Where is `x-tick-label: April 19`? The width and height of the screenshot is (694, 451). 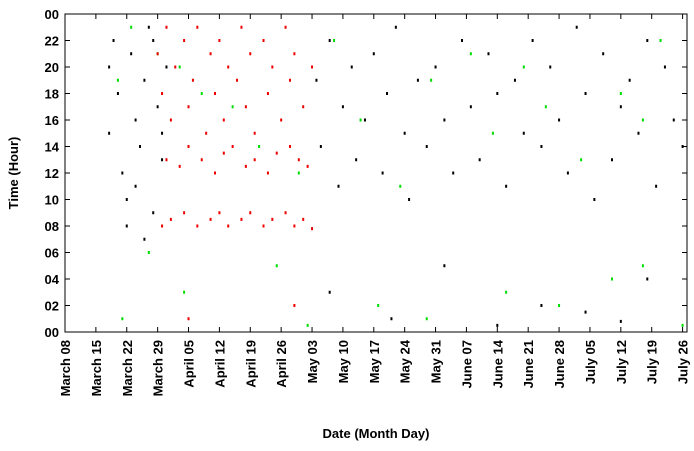 x-tick-label: April 19 is located at coordinates (250, 364).